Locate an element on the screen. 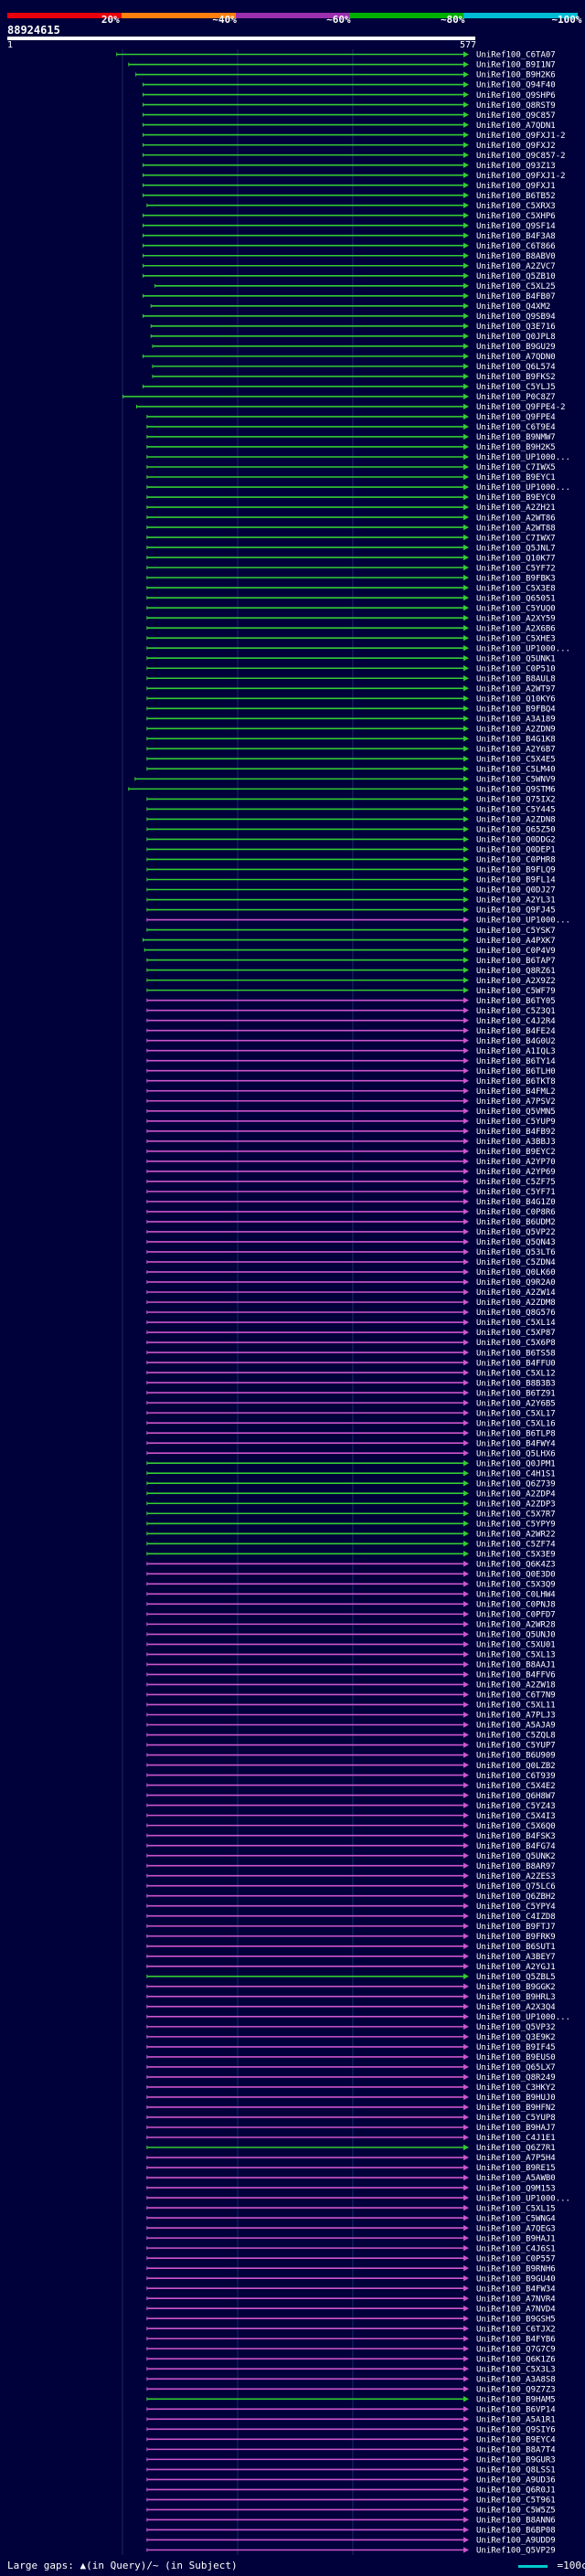 This screenshot has width=585, height=2576. hit-label: UniRef100_C5XL13 is located at coordinates (516, 1655).